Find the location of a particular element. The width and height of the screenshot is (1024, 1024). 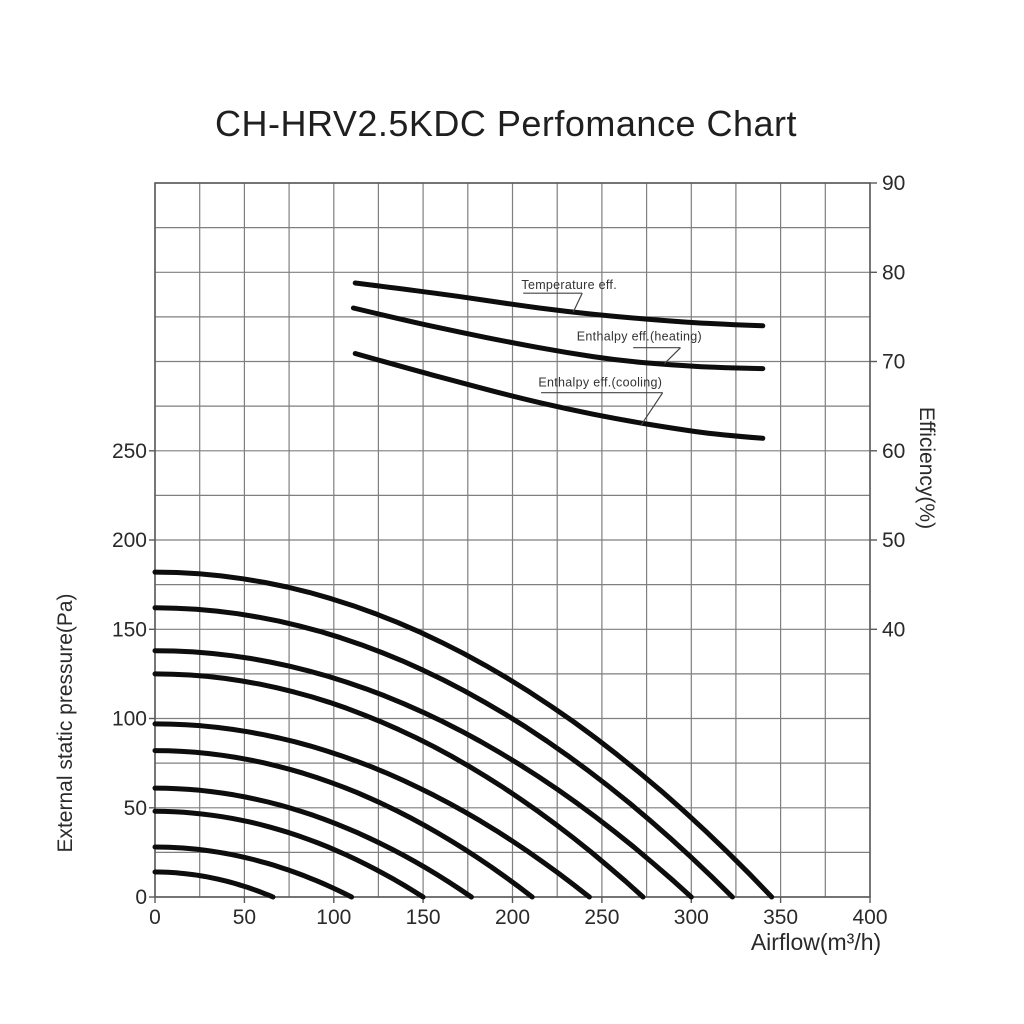

y-left-tick-label: 250 is located at coordinates (129, 451).